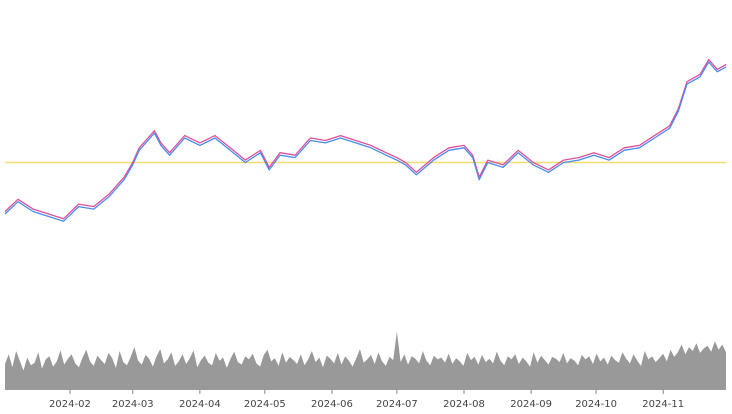  I want to click on volume-area-layer, so click(365, 360).